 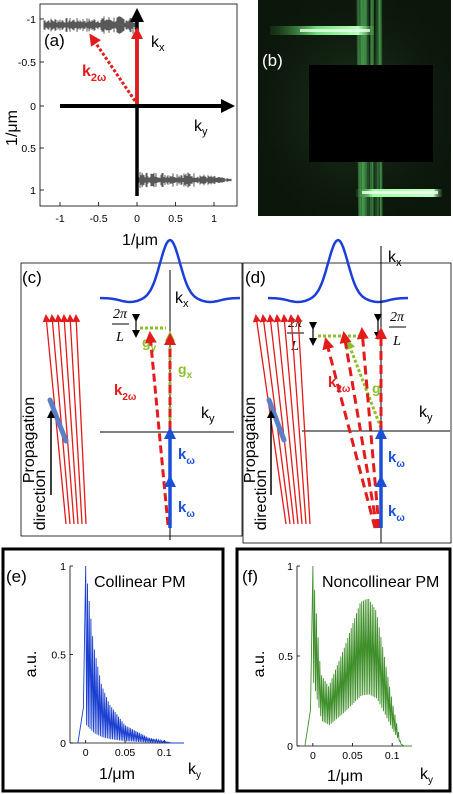 What do you see at coordinates (338, 271) in the screenshot?
I see `panel-d-gaussian-profile` at bounding box center [338, 271].